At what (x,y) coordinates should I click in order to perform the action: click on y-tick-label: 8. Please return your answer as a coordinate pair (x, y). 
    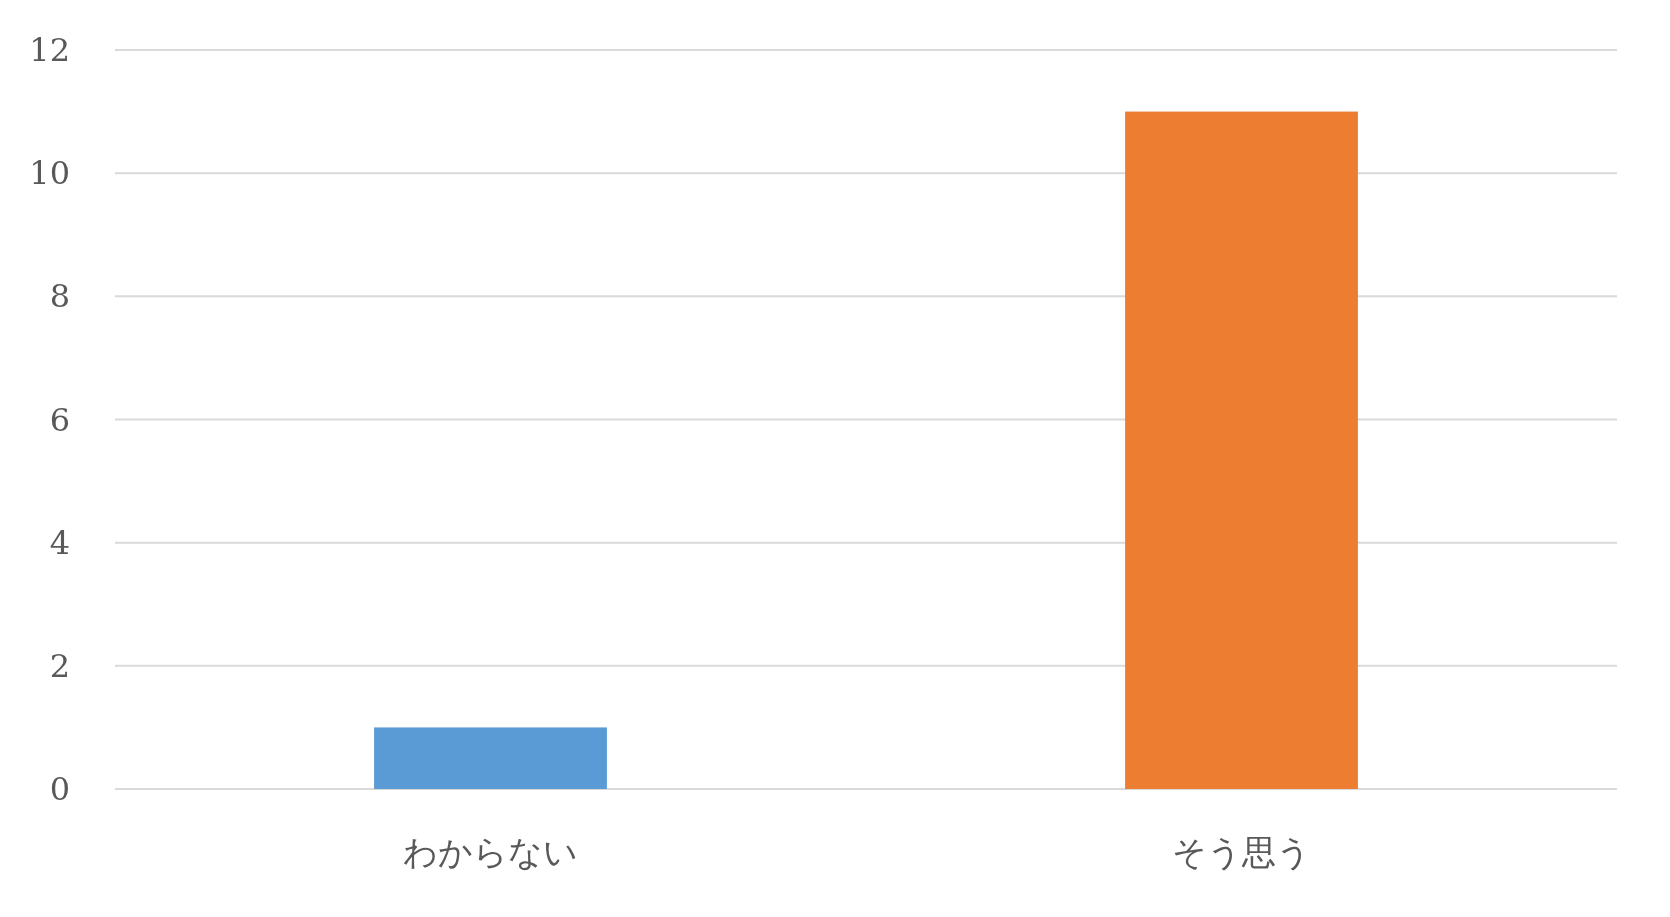
    Looking at the image, I should click on (59, 296).